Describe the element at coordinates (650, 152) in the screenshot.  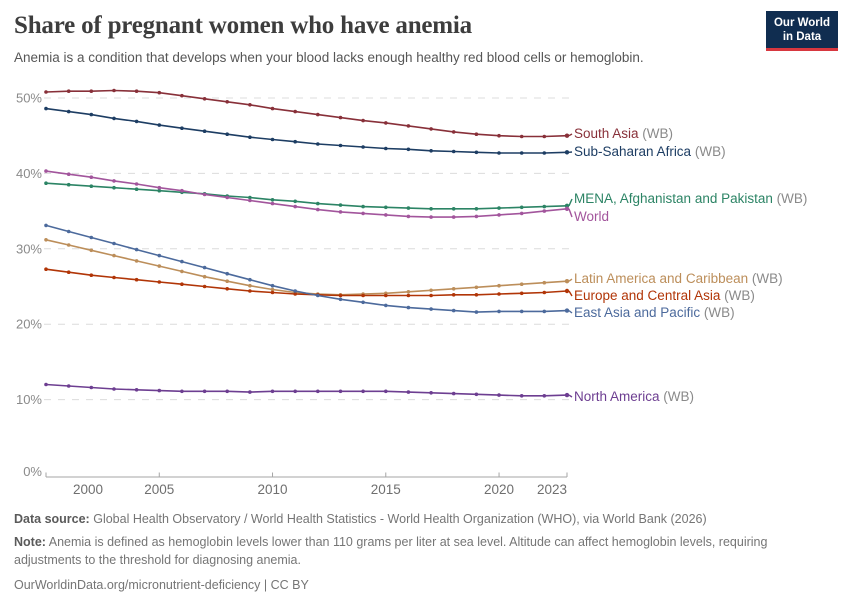
I see `legend-label-sub-saharan-africa: Sub-Saharan Africa (WB)` at that location.